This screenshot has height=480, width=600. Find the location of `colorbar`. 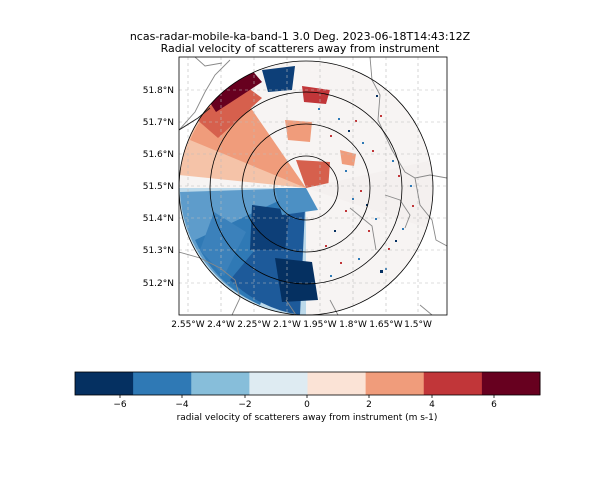

colorbar is located at coordinates (308, 383).